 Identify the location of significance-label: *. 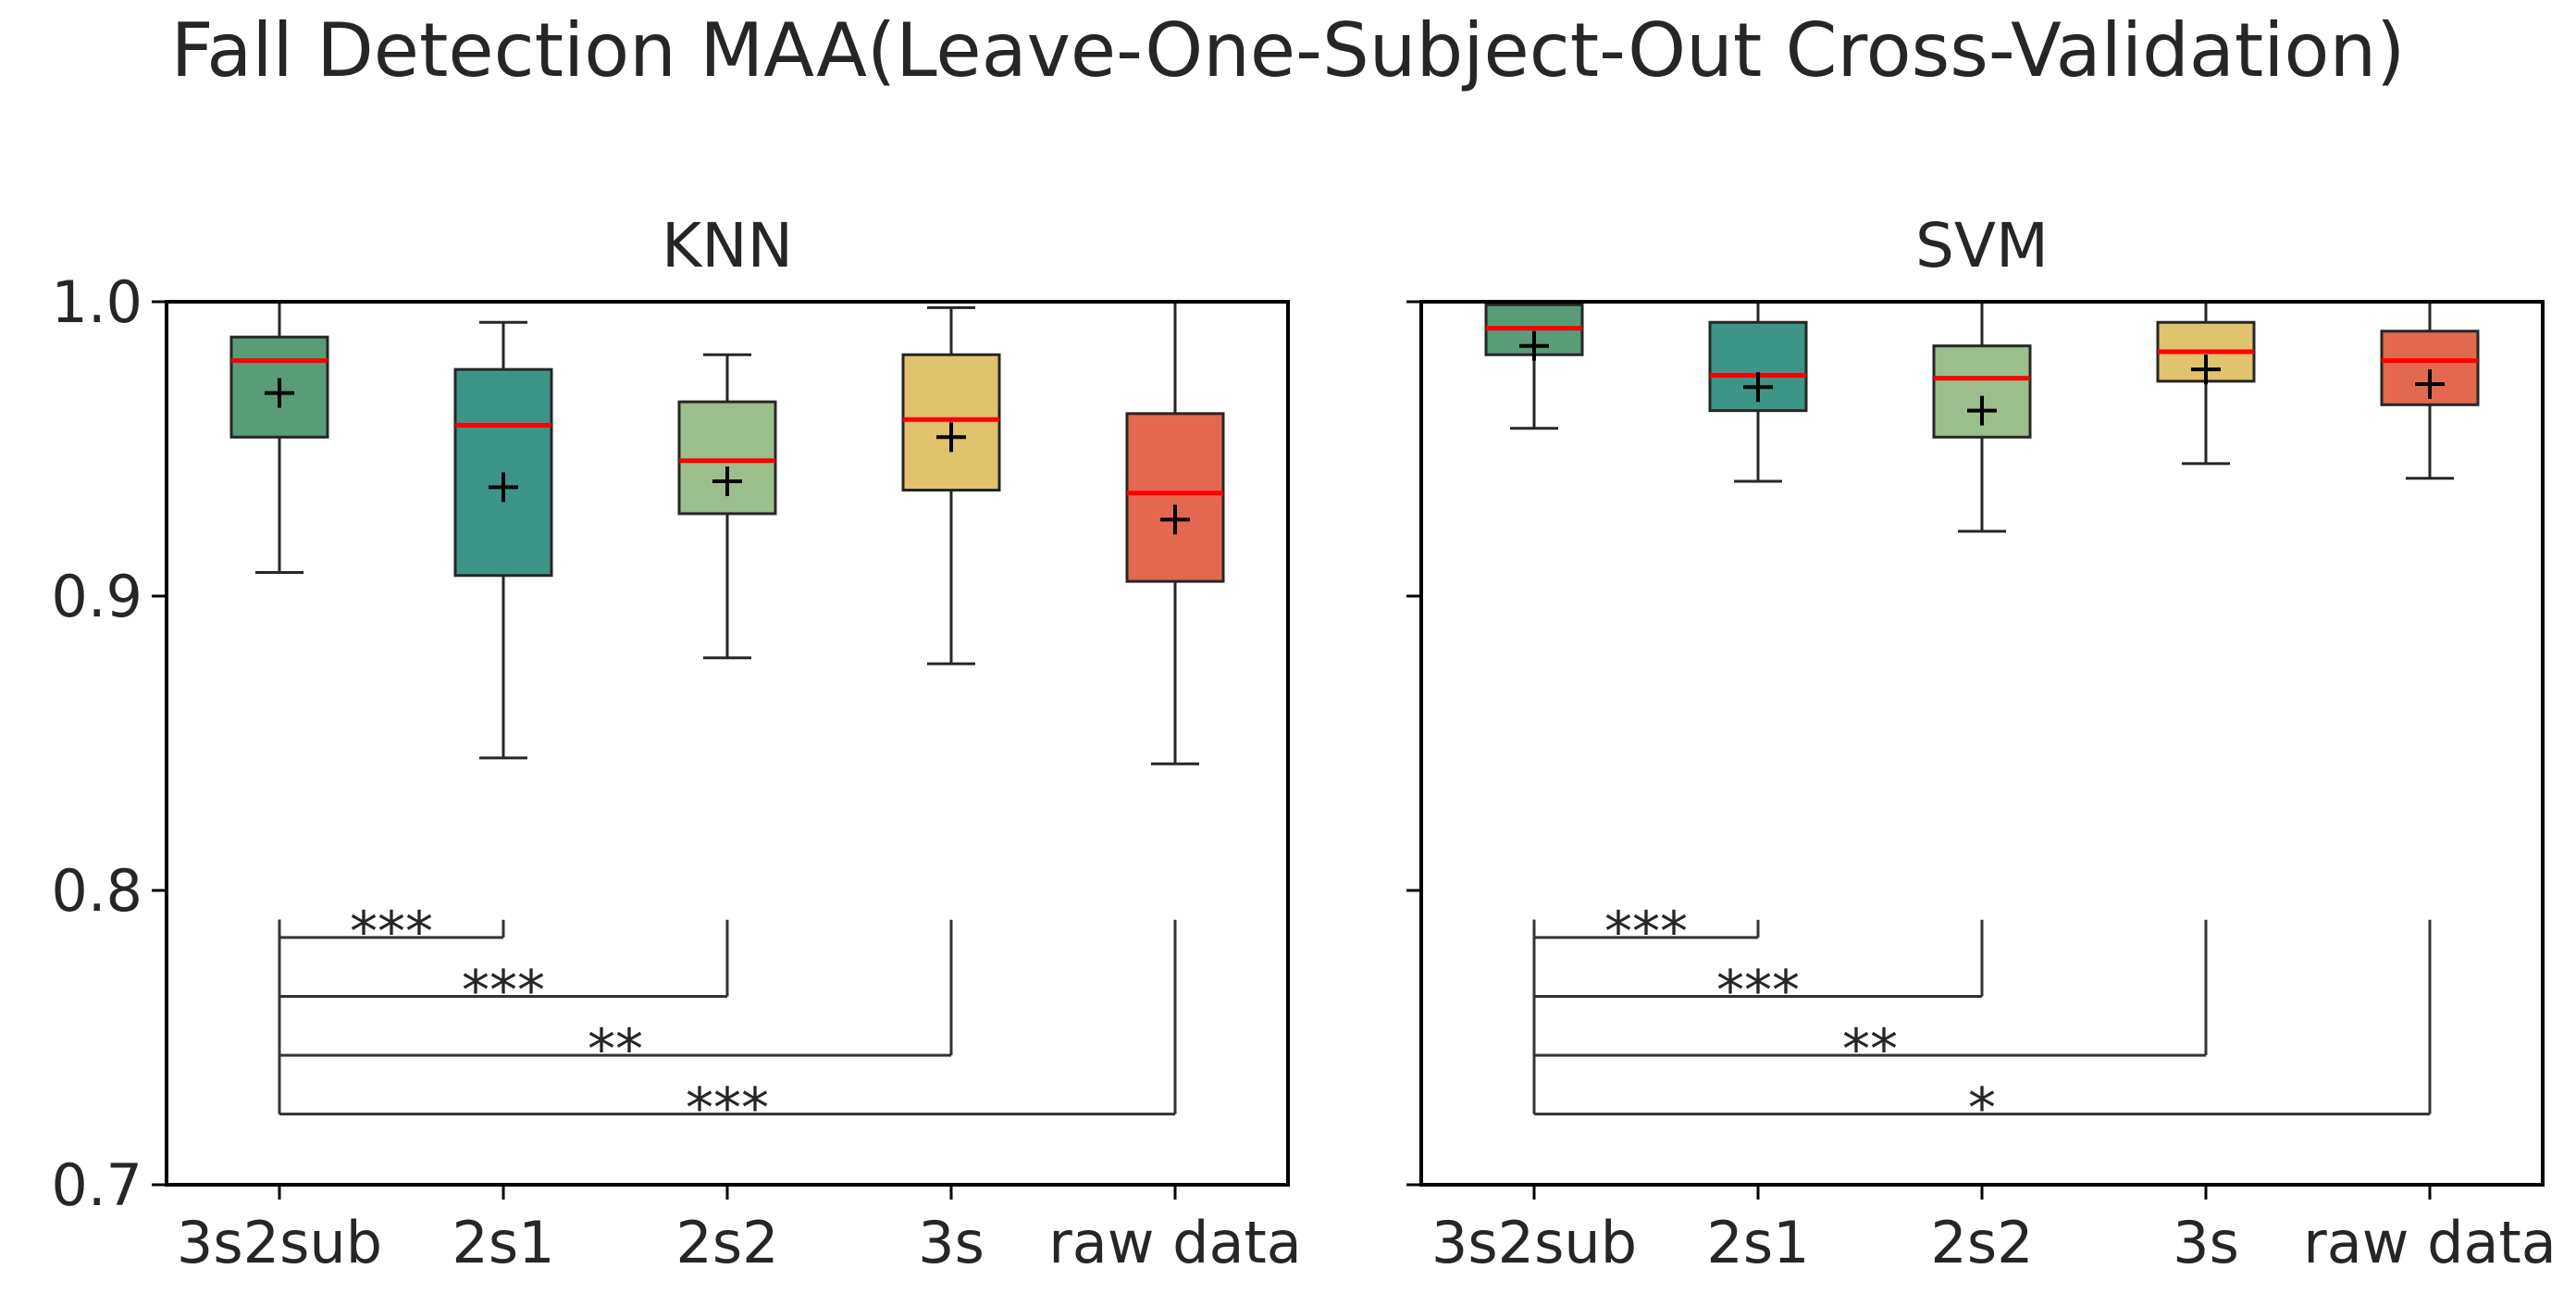
(1982, 1108).